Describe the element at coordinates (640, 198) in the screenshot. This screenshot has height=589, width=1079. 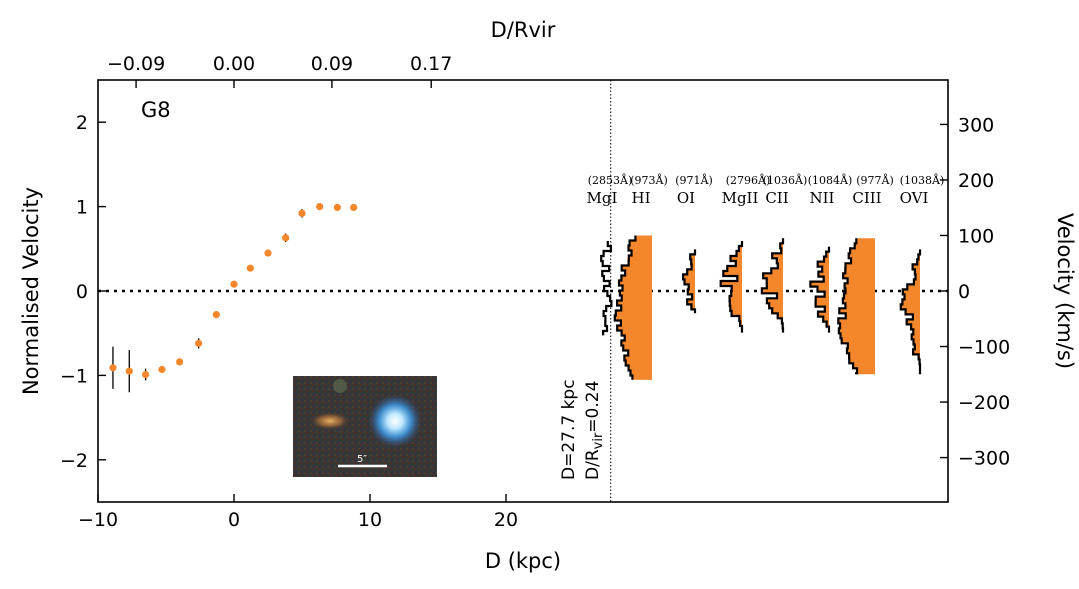
I see `spectrum-ion-label: HI` at that location.